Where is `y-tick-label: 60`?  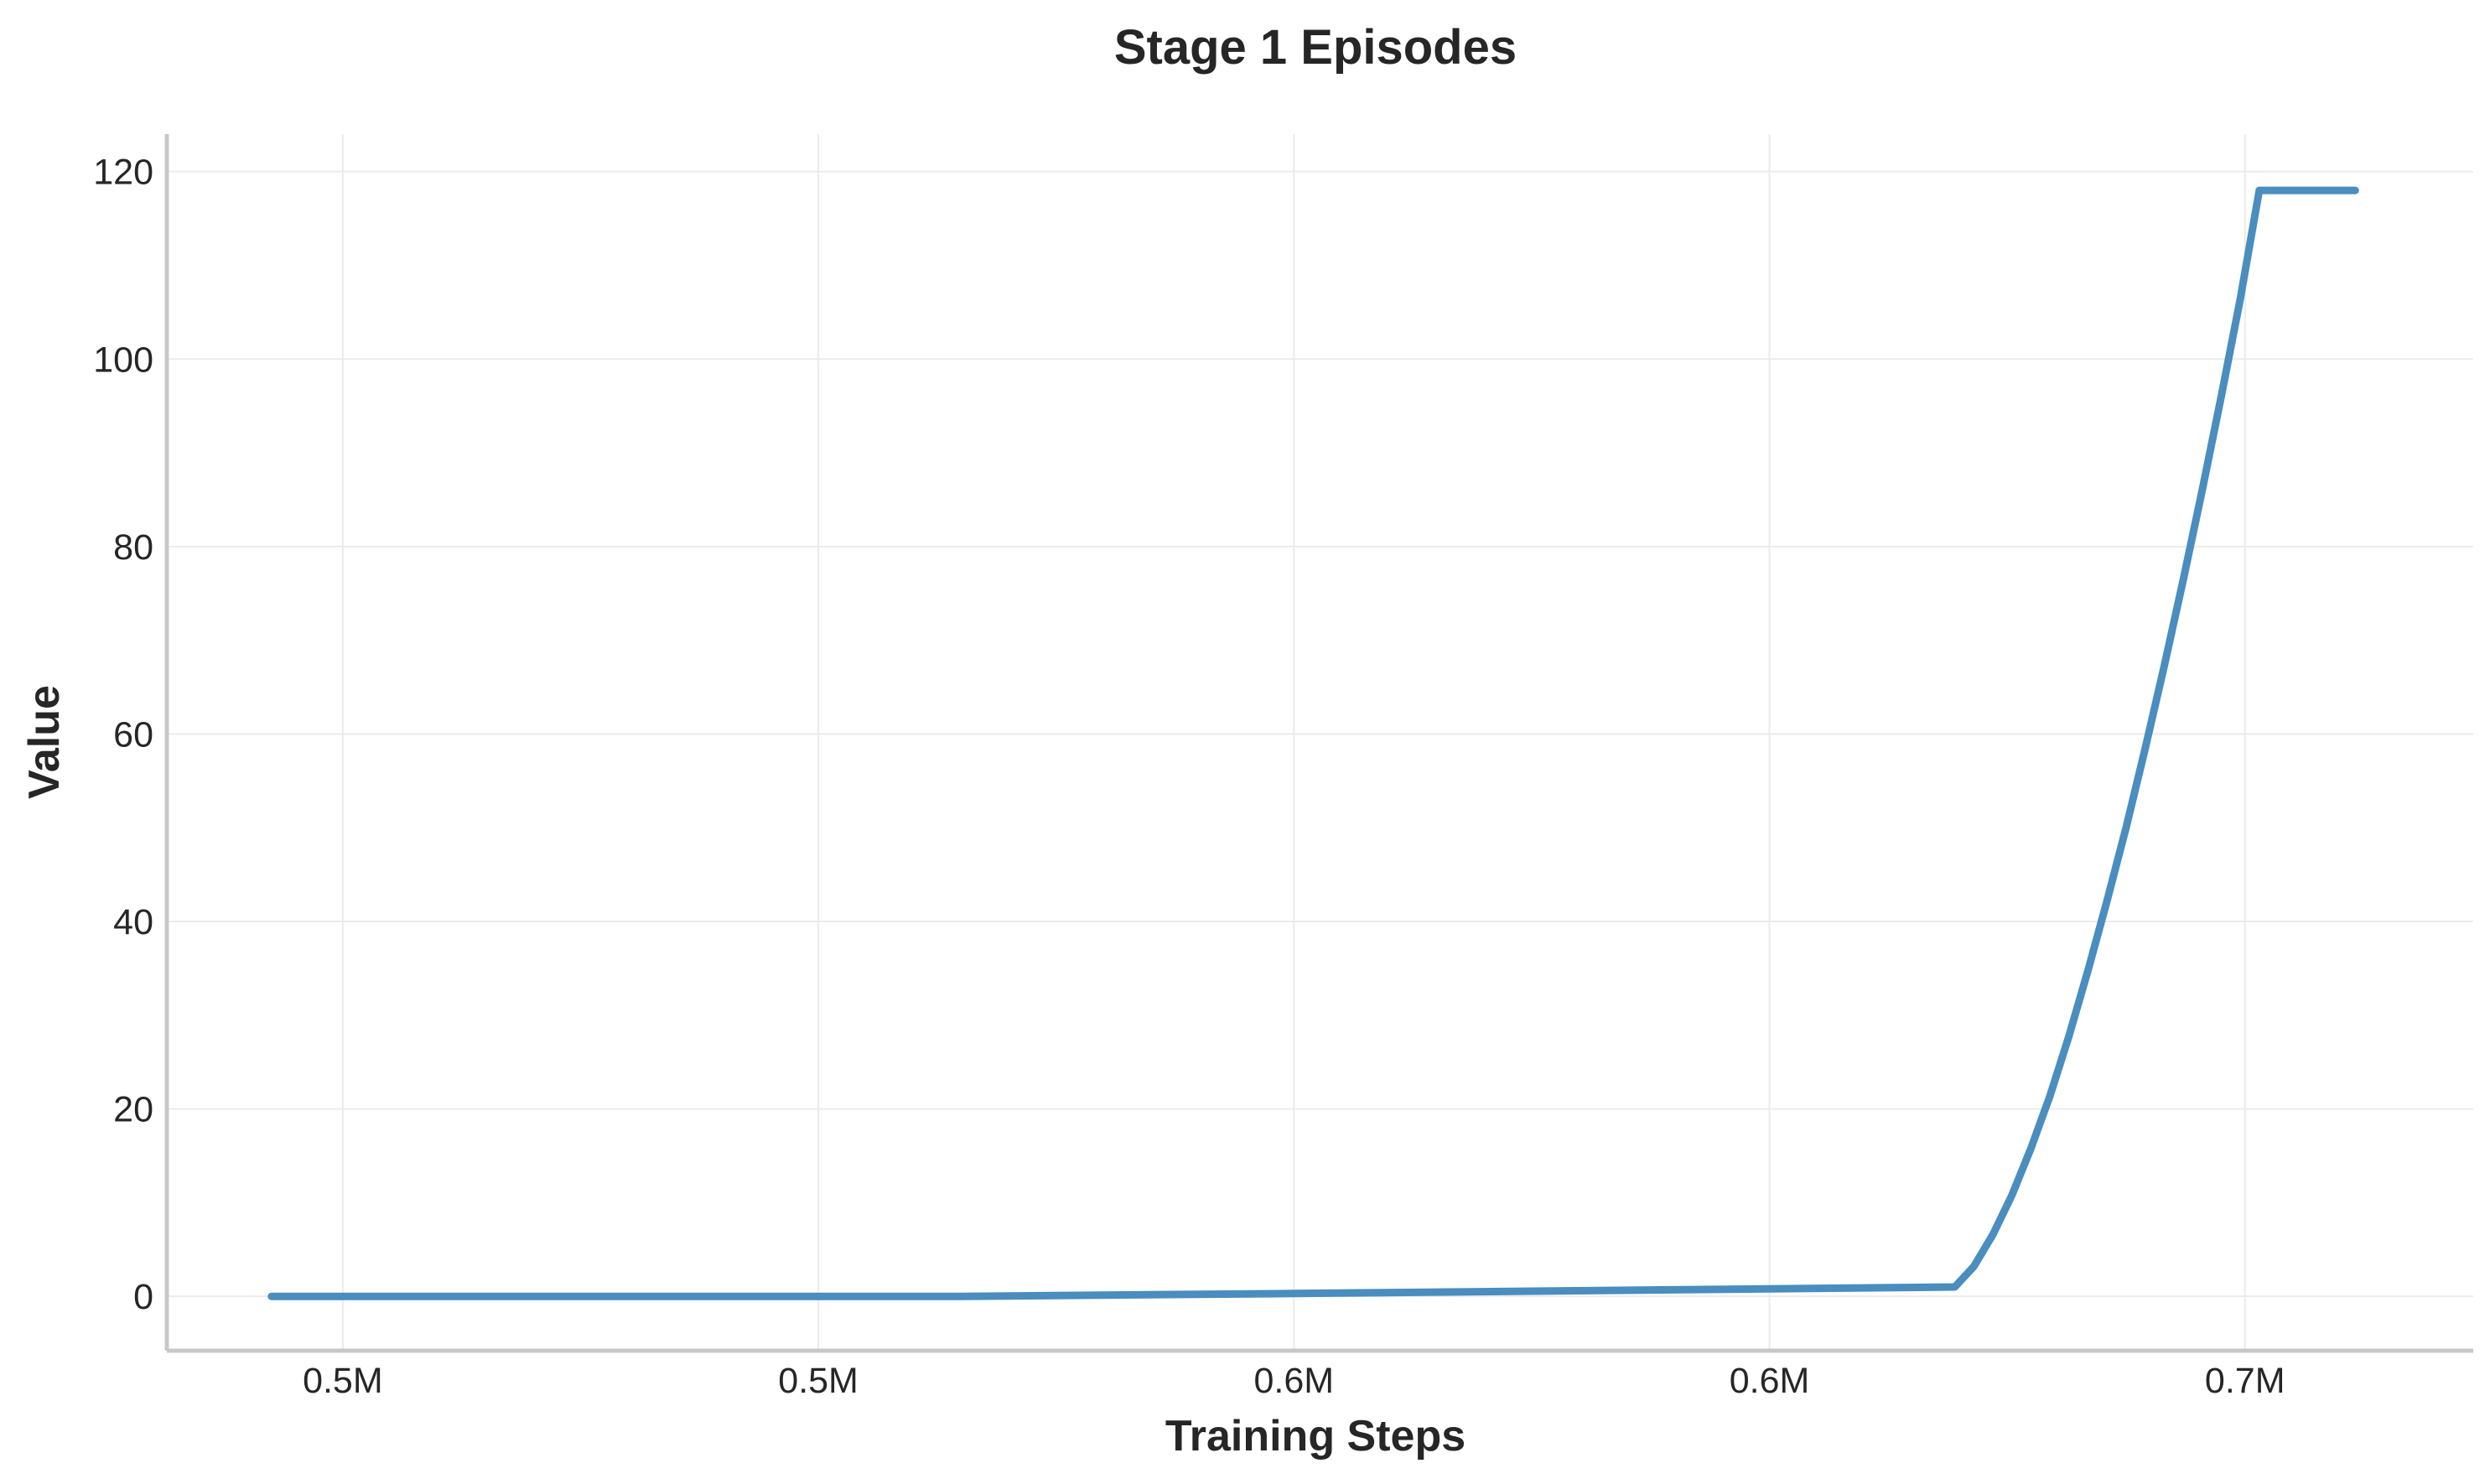 y-tick-label: 60 is located at coordinates (133, 734).